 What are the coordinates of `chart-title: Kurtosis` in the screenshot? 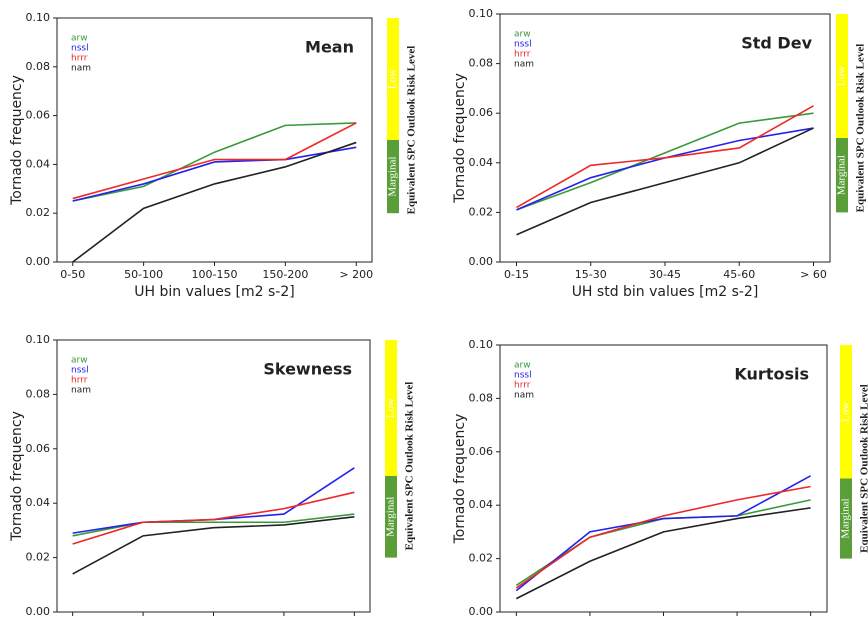 It's located at (771, 374).